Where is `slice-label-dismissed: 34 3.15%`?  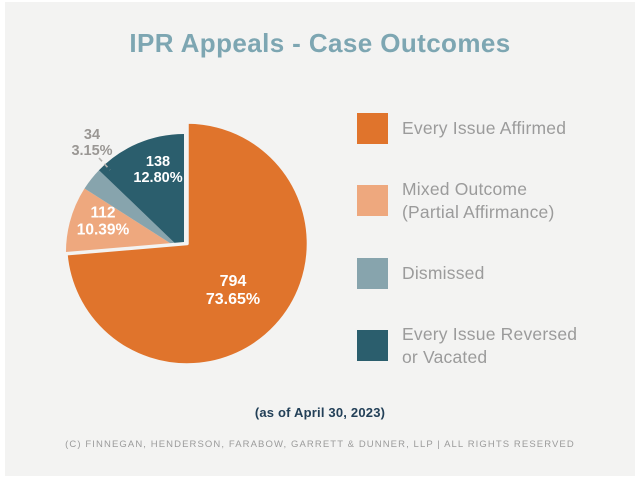
slice-label-dismissed: 34 3.15% is located at coordinates (91, 143).